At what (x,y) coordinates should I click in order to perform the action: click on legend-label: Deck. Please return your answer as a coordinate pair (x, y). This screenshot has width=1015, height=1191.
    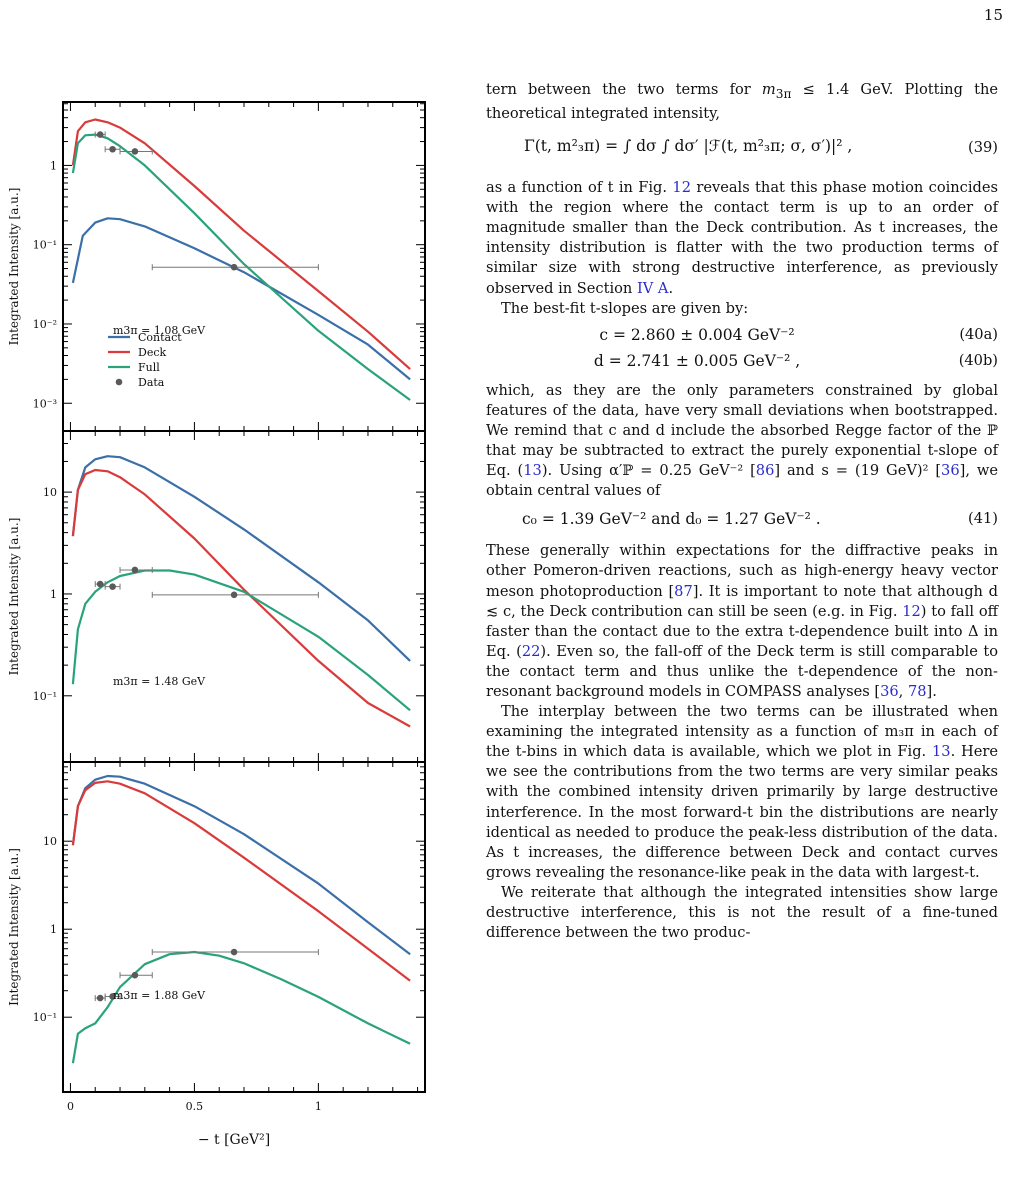
    Looking at the image, I should click on (152, 352).